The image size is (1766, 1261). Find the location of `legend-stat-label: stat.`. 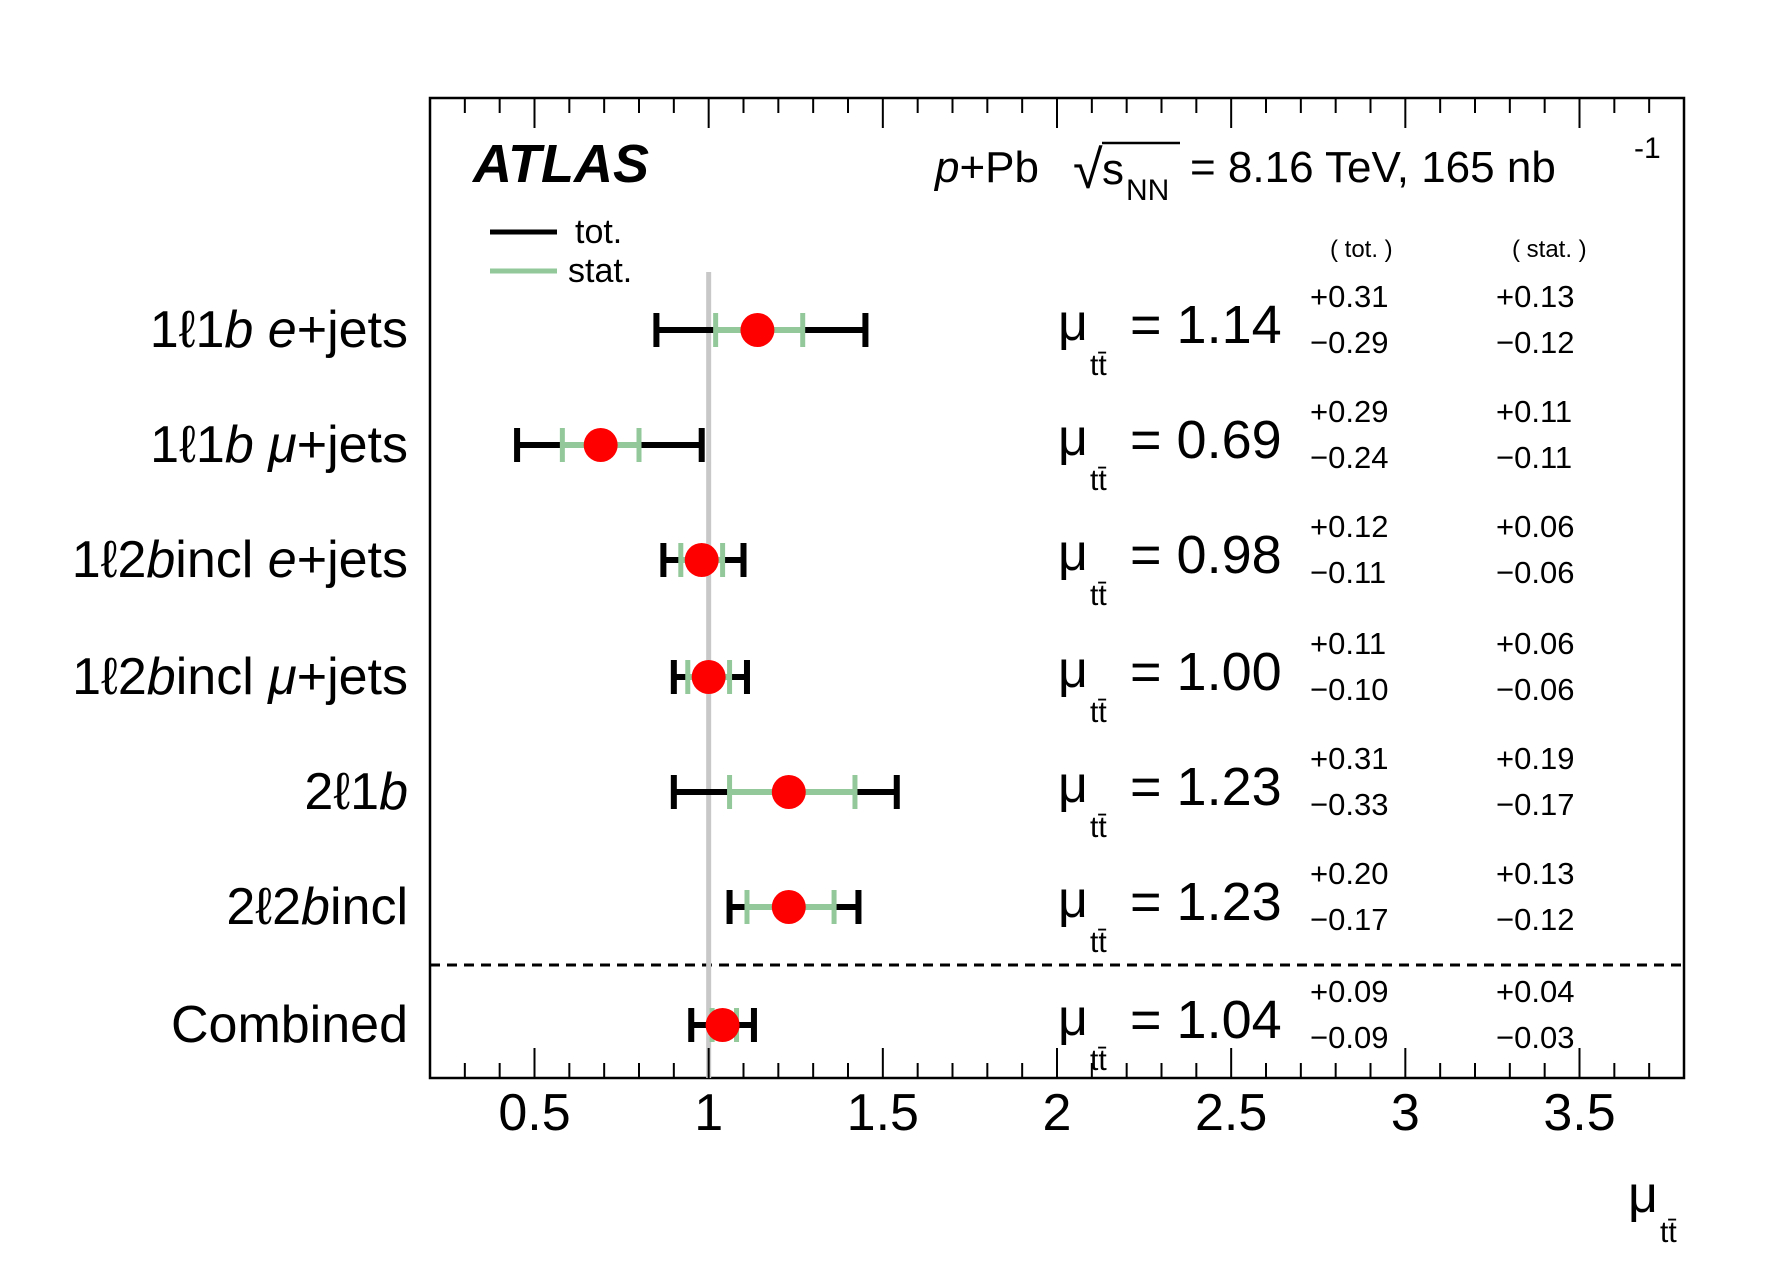

legend-stat-label: stat. is located at coordinates (600, 271).